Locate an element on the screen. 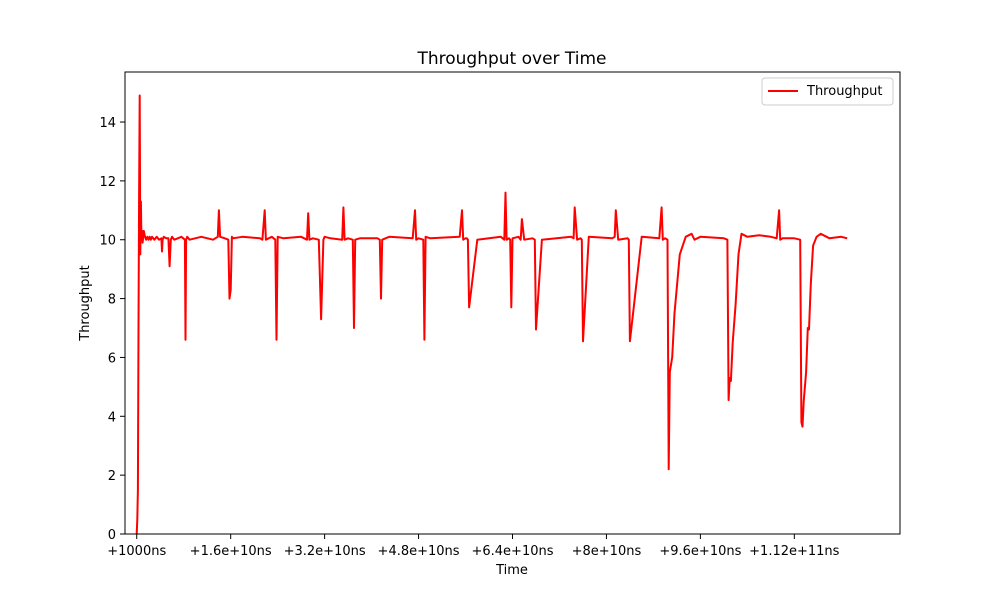  x-axis-label: Time is located at coordinates (511, 570).